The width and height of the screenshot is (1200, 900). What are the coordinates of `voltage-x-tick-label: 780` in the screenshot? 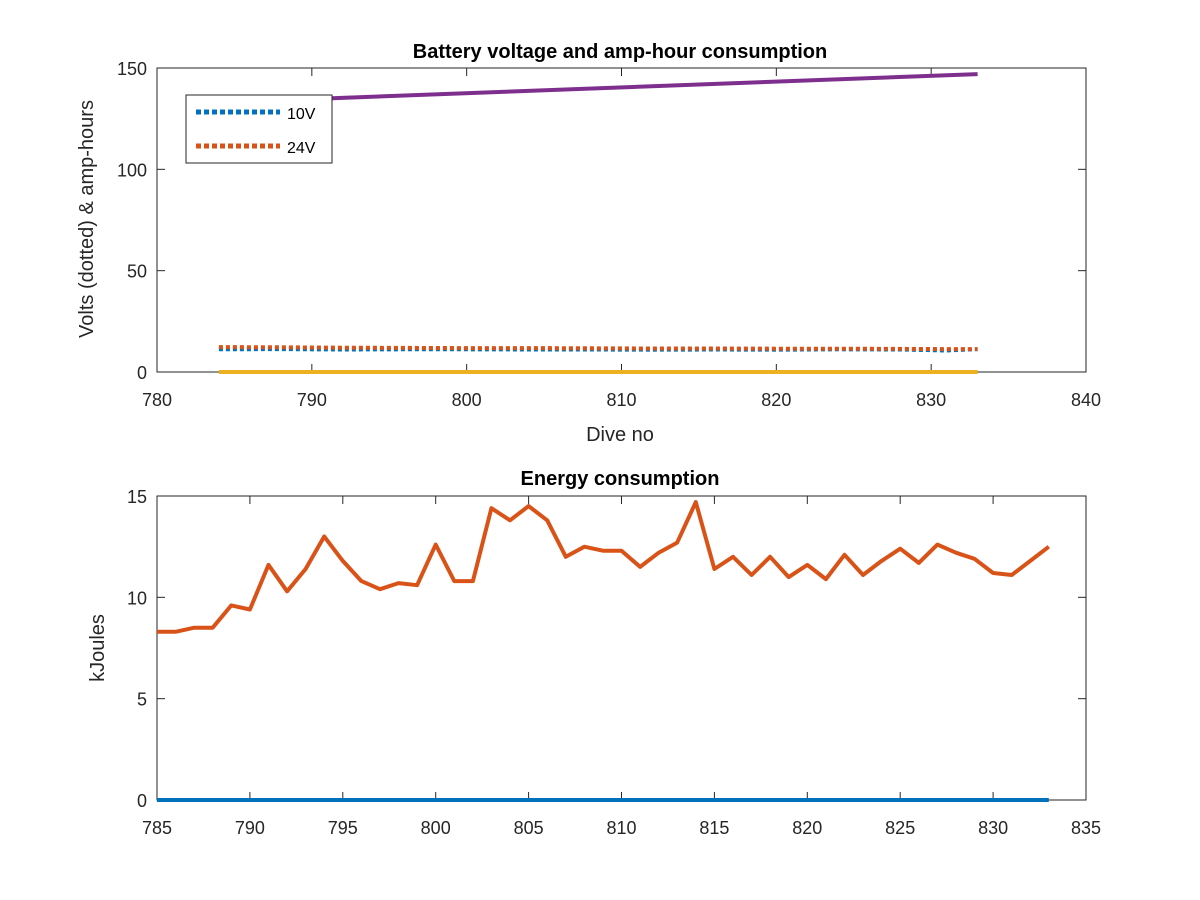 It's located at (157, 400).